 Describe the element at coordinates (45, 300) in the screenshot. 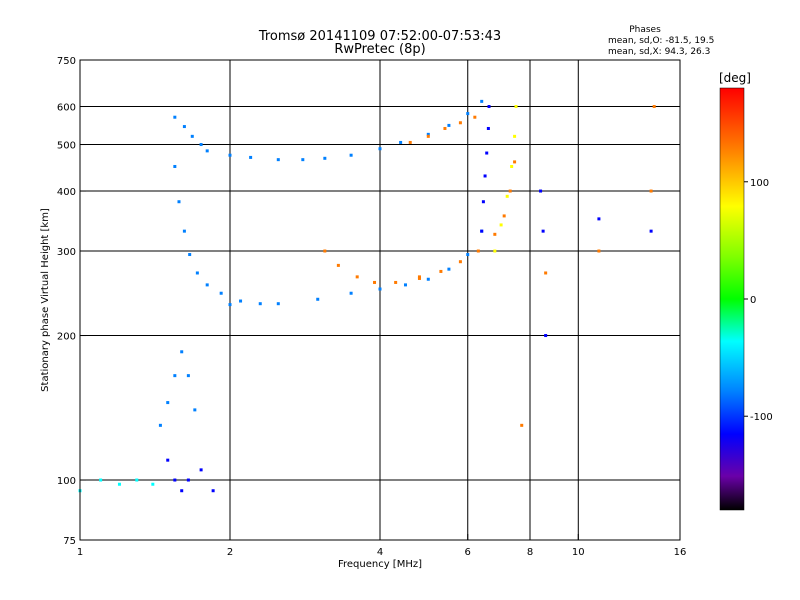

I see `y-axis-label: Stationary phase Virtual Height [km]` at that location.